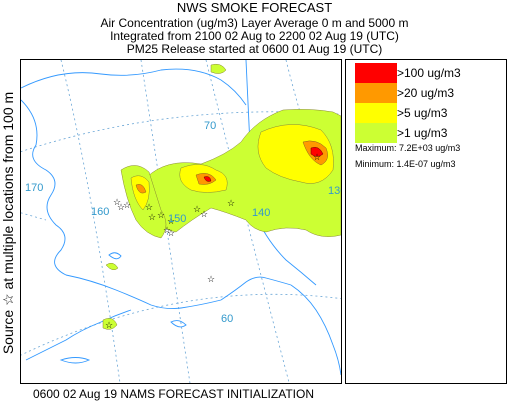  Describe the element at coordinates (210, 126) in the screenshot. I see `lat-label-70: 70` at that location.